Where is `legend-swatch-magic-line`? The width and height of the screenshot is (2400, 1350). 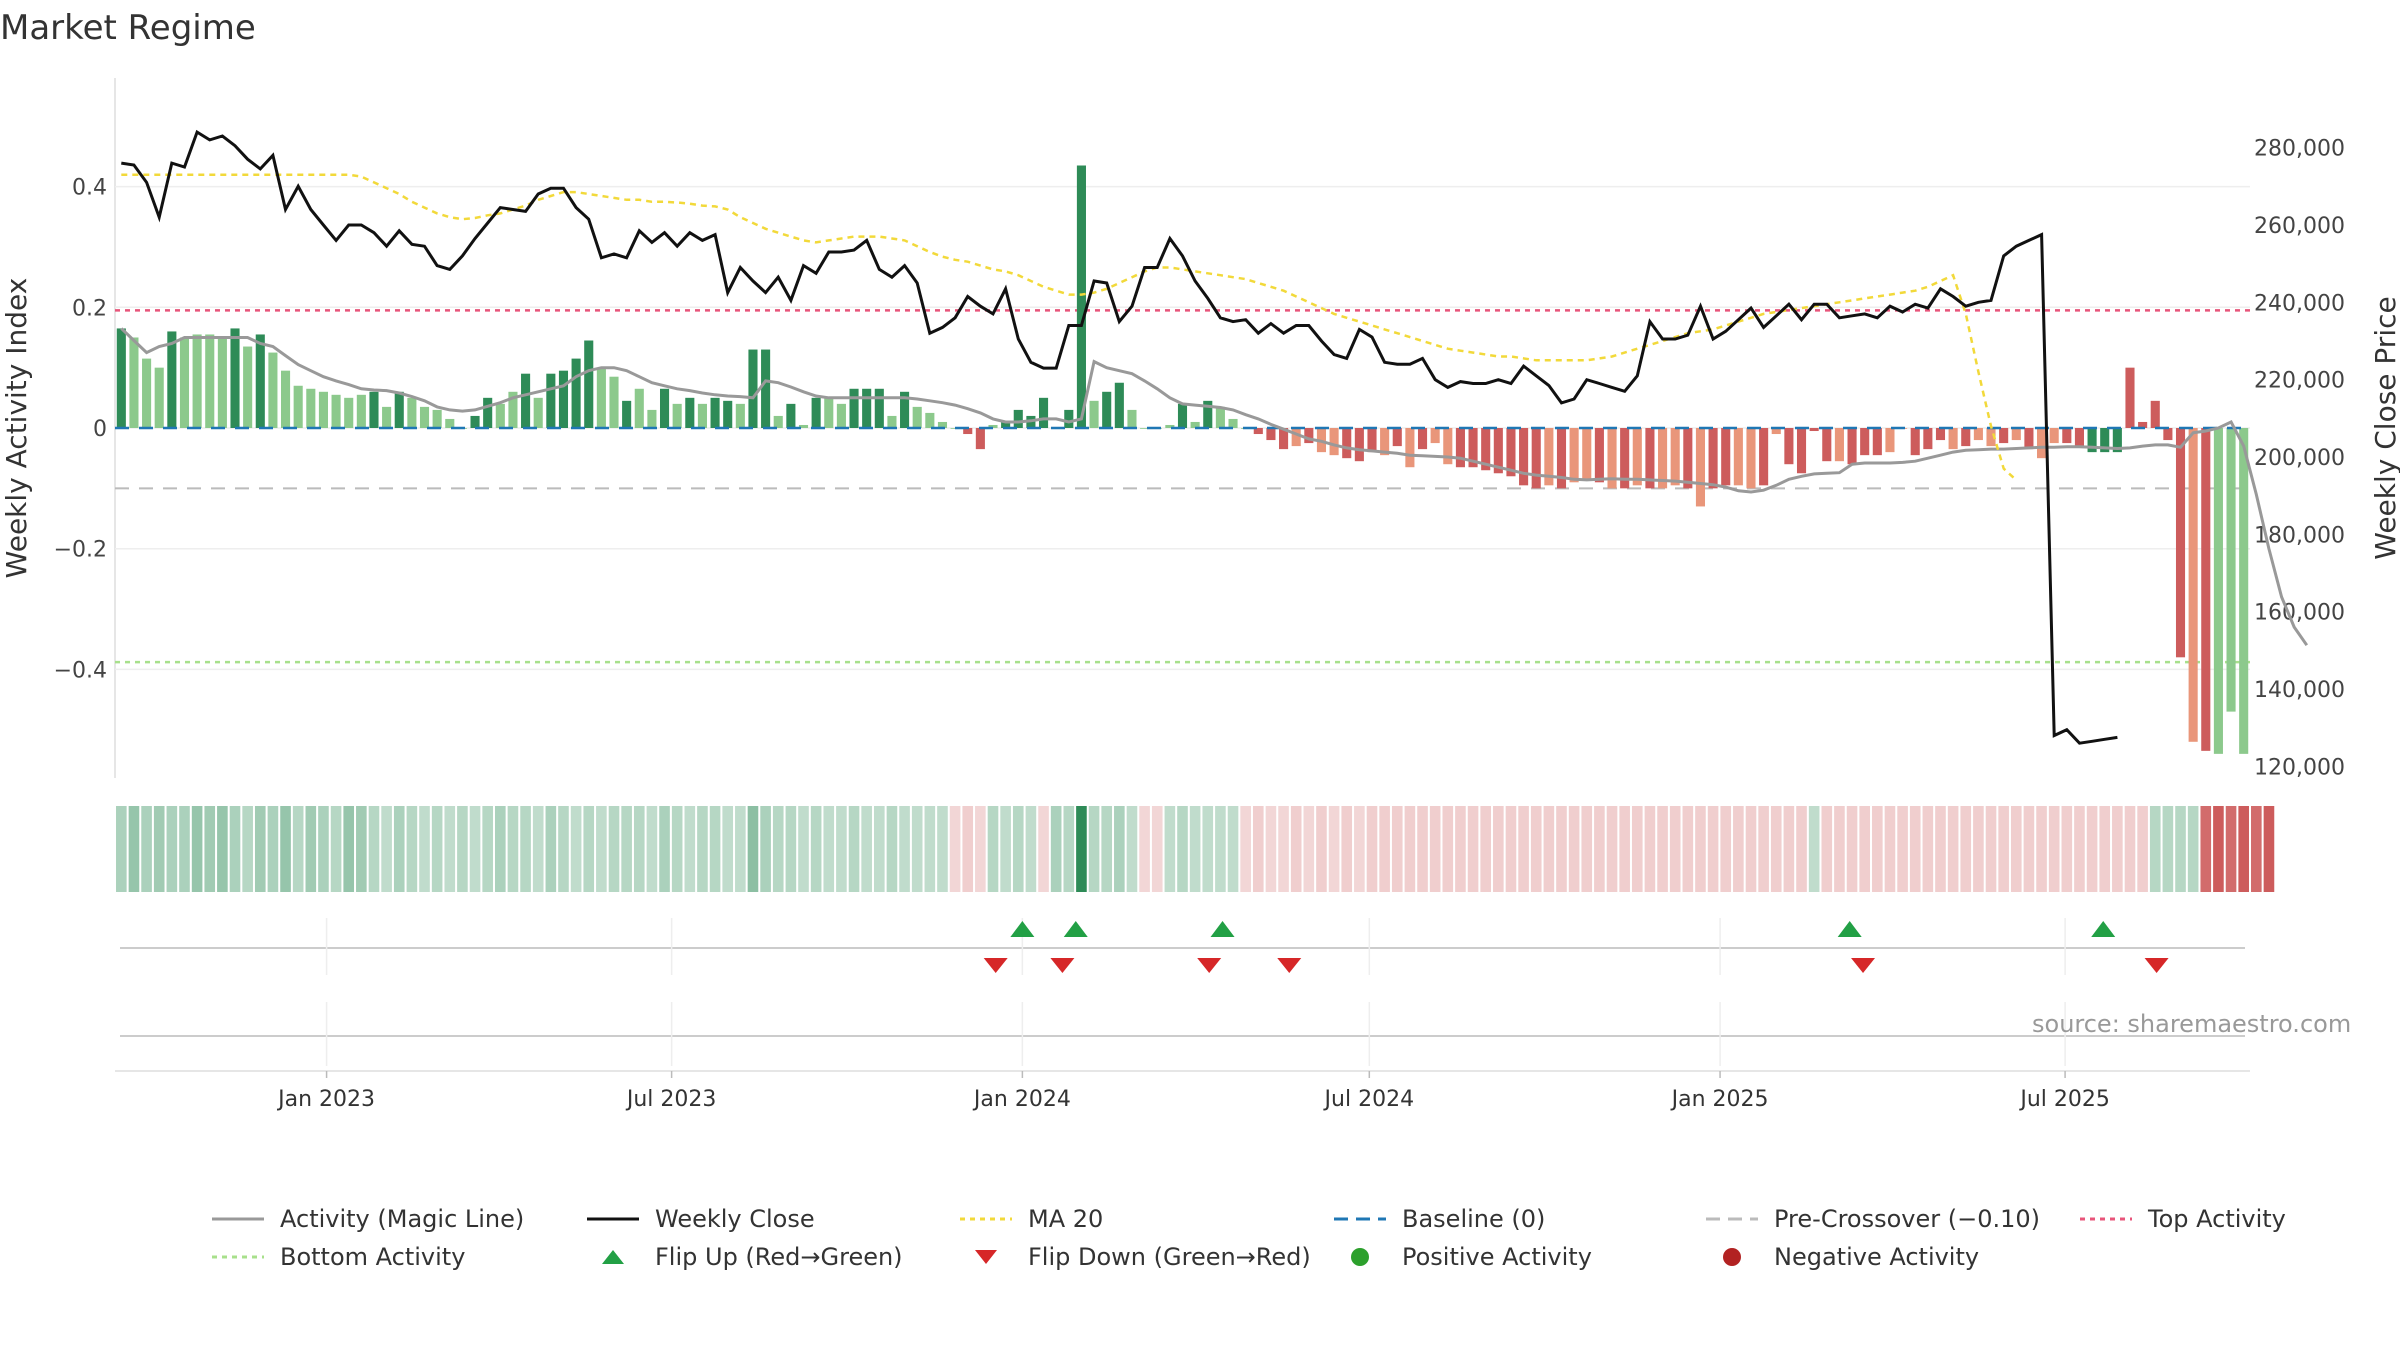
legend-swatch-magic-line is located at coordinates (238, 1219).